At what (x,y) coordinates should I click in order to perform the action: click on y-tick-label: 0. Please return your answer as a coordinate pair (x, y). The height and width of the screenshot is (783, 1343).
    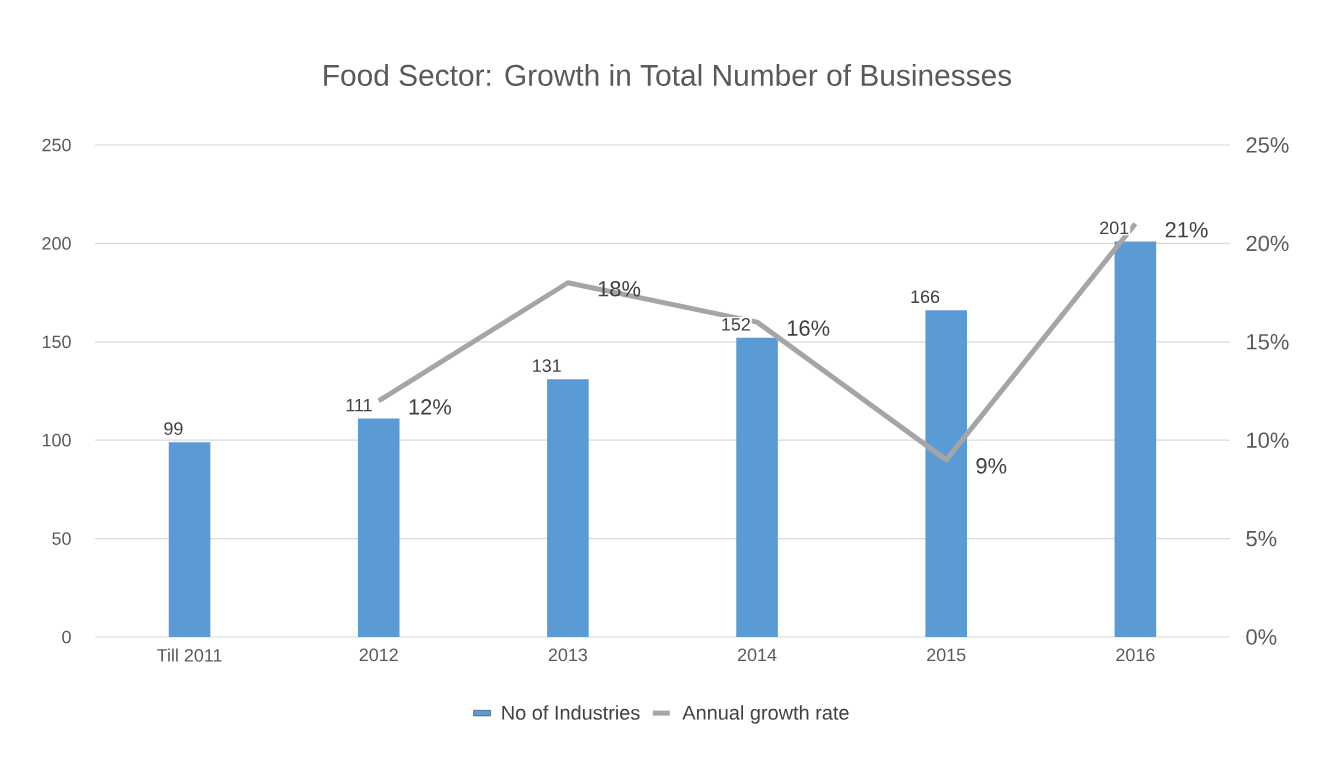
    Looking at the image, I should click on (66, 637).